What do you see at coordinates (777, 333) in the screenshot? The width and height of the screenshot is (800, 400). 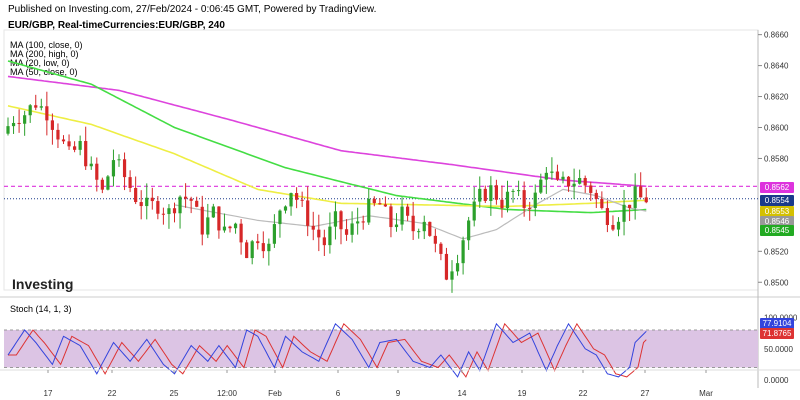 I see `stoch-tag: 71.8765` at bounding box center [777, 333].